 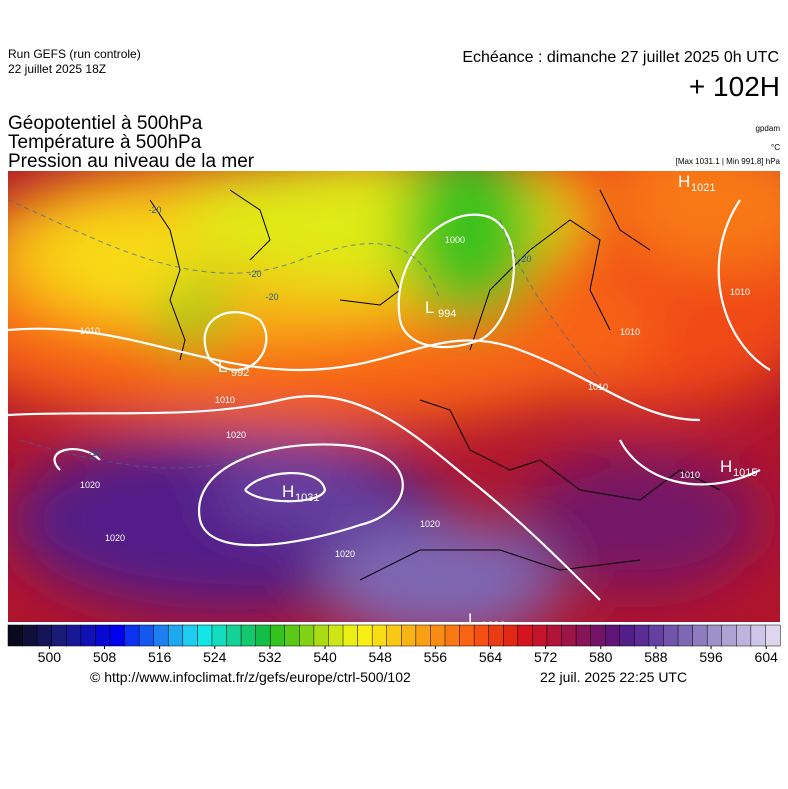 What do you see at coordinates (447, 314) in the screenshot?
I see `pressure-value: 994` at bounding box center [447, 314].